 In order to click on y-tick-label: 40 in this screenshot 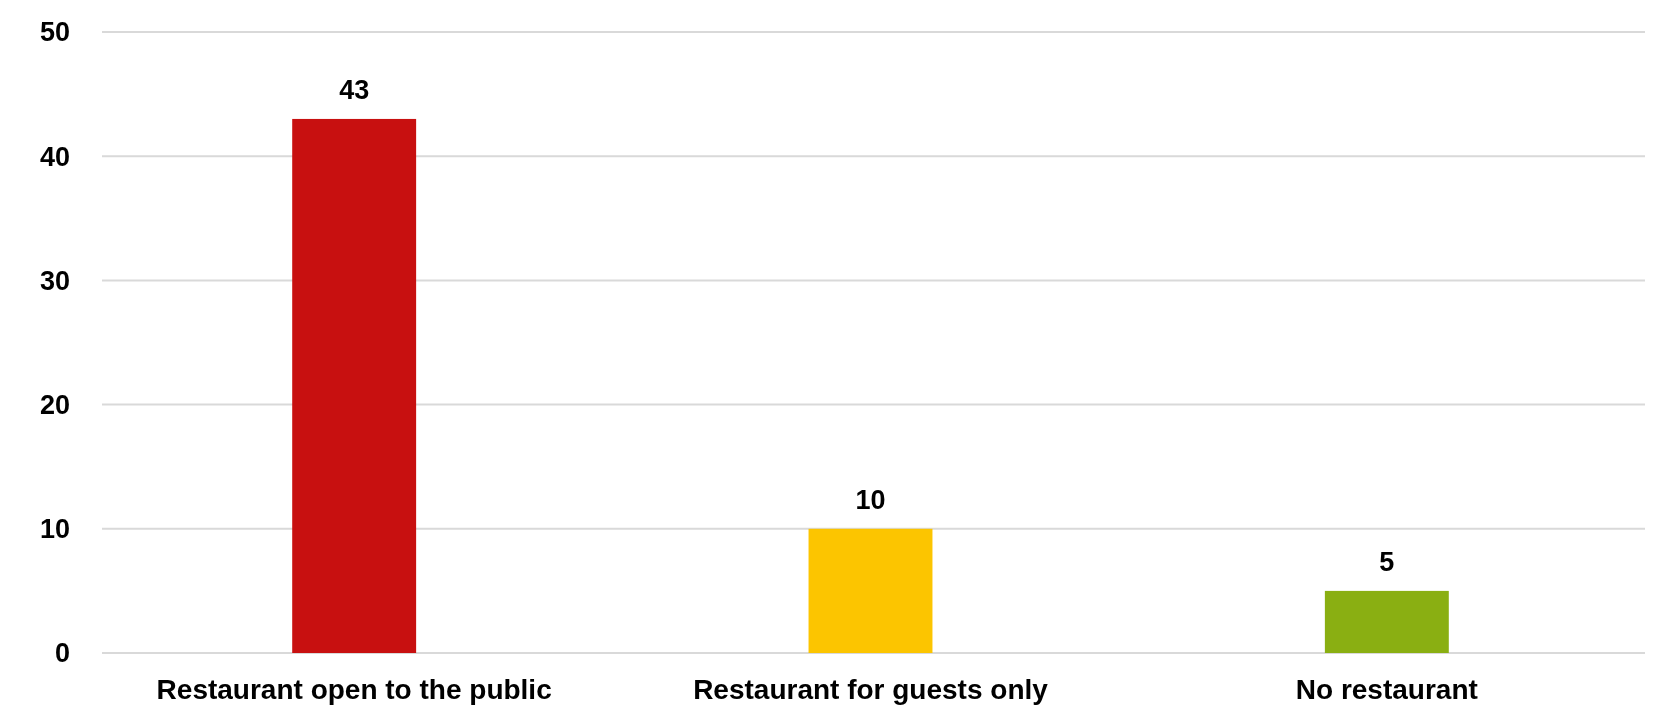, I will do `click(54, 156)`.